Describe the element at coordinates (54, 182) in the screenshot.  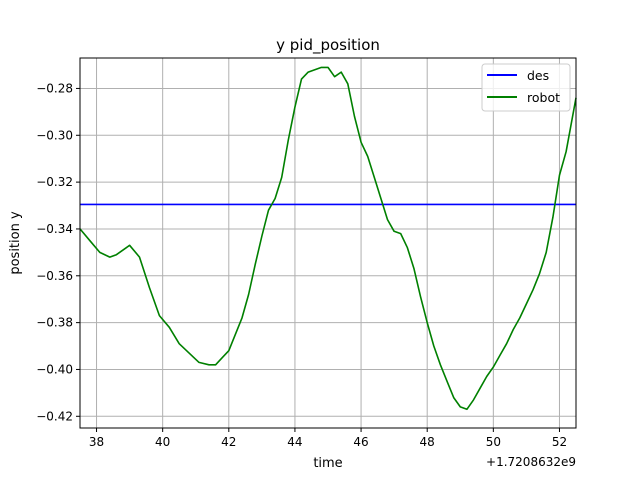
I see `y-tick-label: −0.32` at that location.